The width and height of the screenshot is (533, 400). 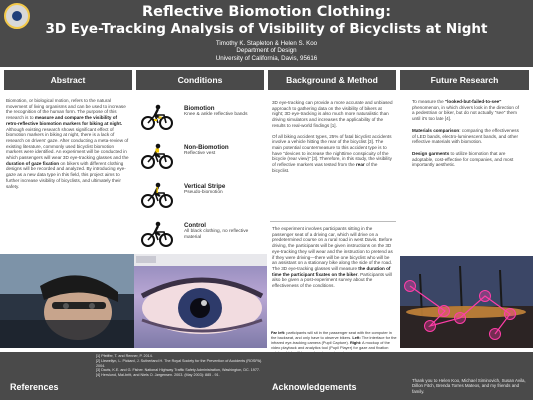 What do you see at coordinates (157, 195) in the screenshot?
I see `cyclist-stripe-icon` at bounding box center [157, 195].